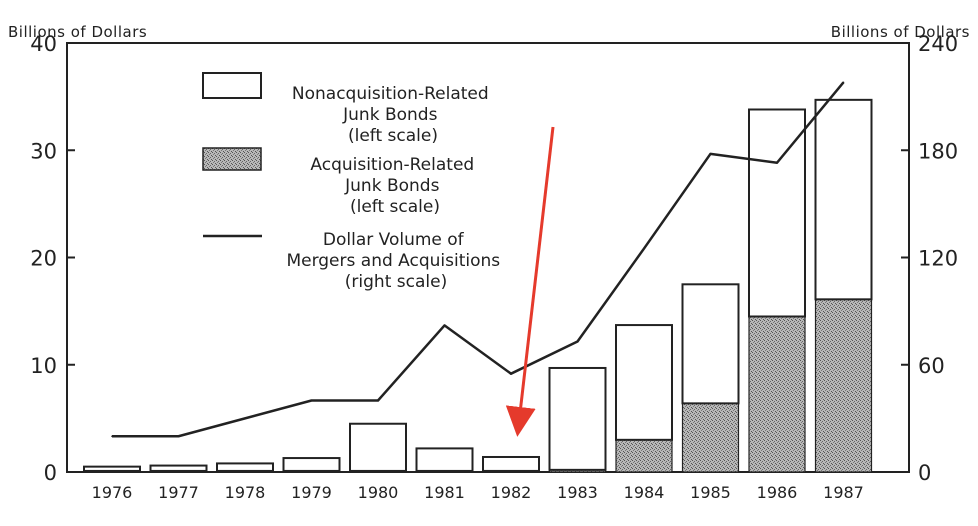 This screenshot has height=526, width=978. I want to click on line-point-1977, so click(178, 436).